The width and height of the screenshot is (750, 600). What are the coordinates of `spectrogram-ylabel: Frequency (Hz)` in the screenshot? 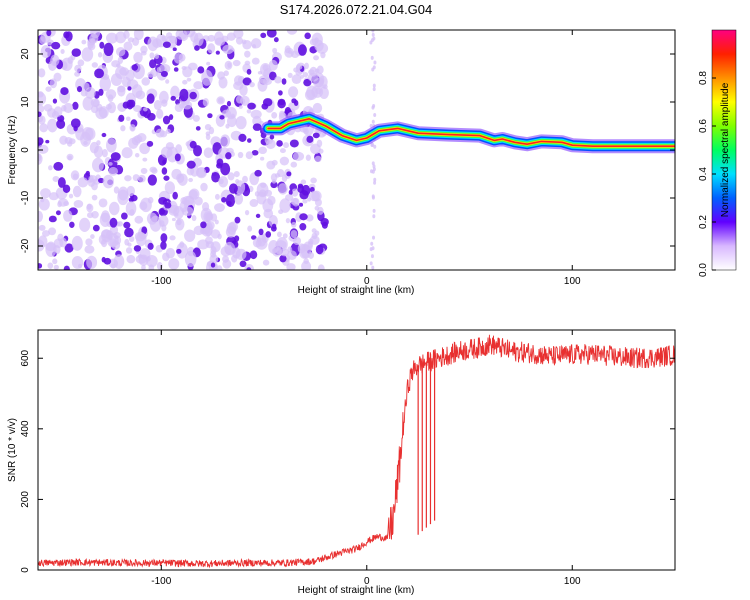 It's located at (12, 150).